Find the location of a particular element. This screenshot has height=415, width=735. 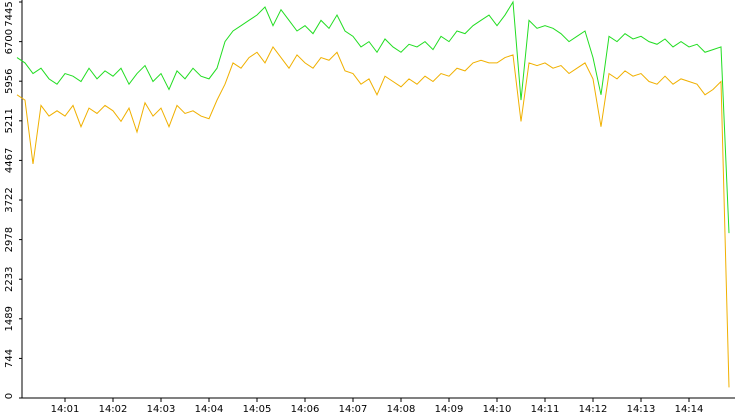

x-tick-label: 14:02 is located at coordinates (113, 409).